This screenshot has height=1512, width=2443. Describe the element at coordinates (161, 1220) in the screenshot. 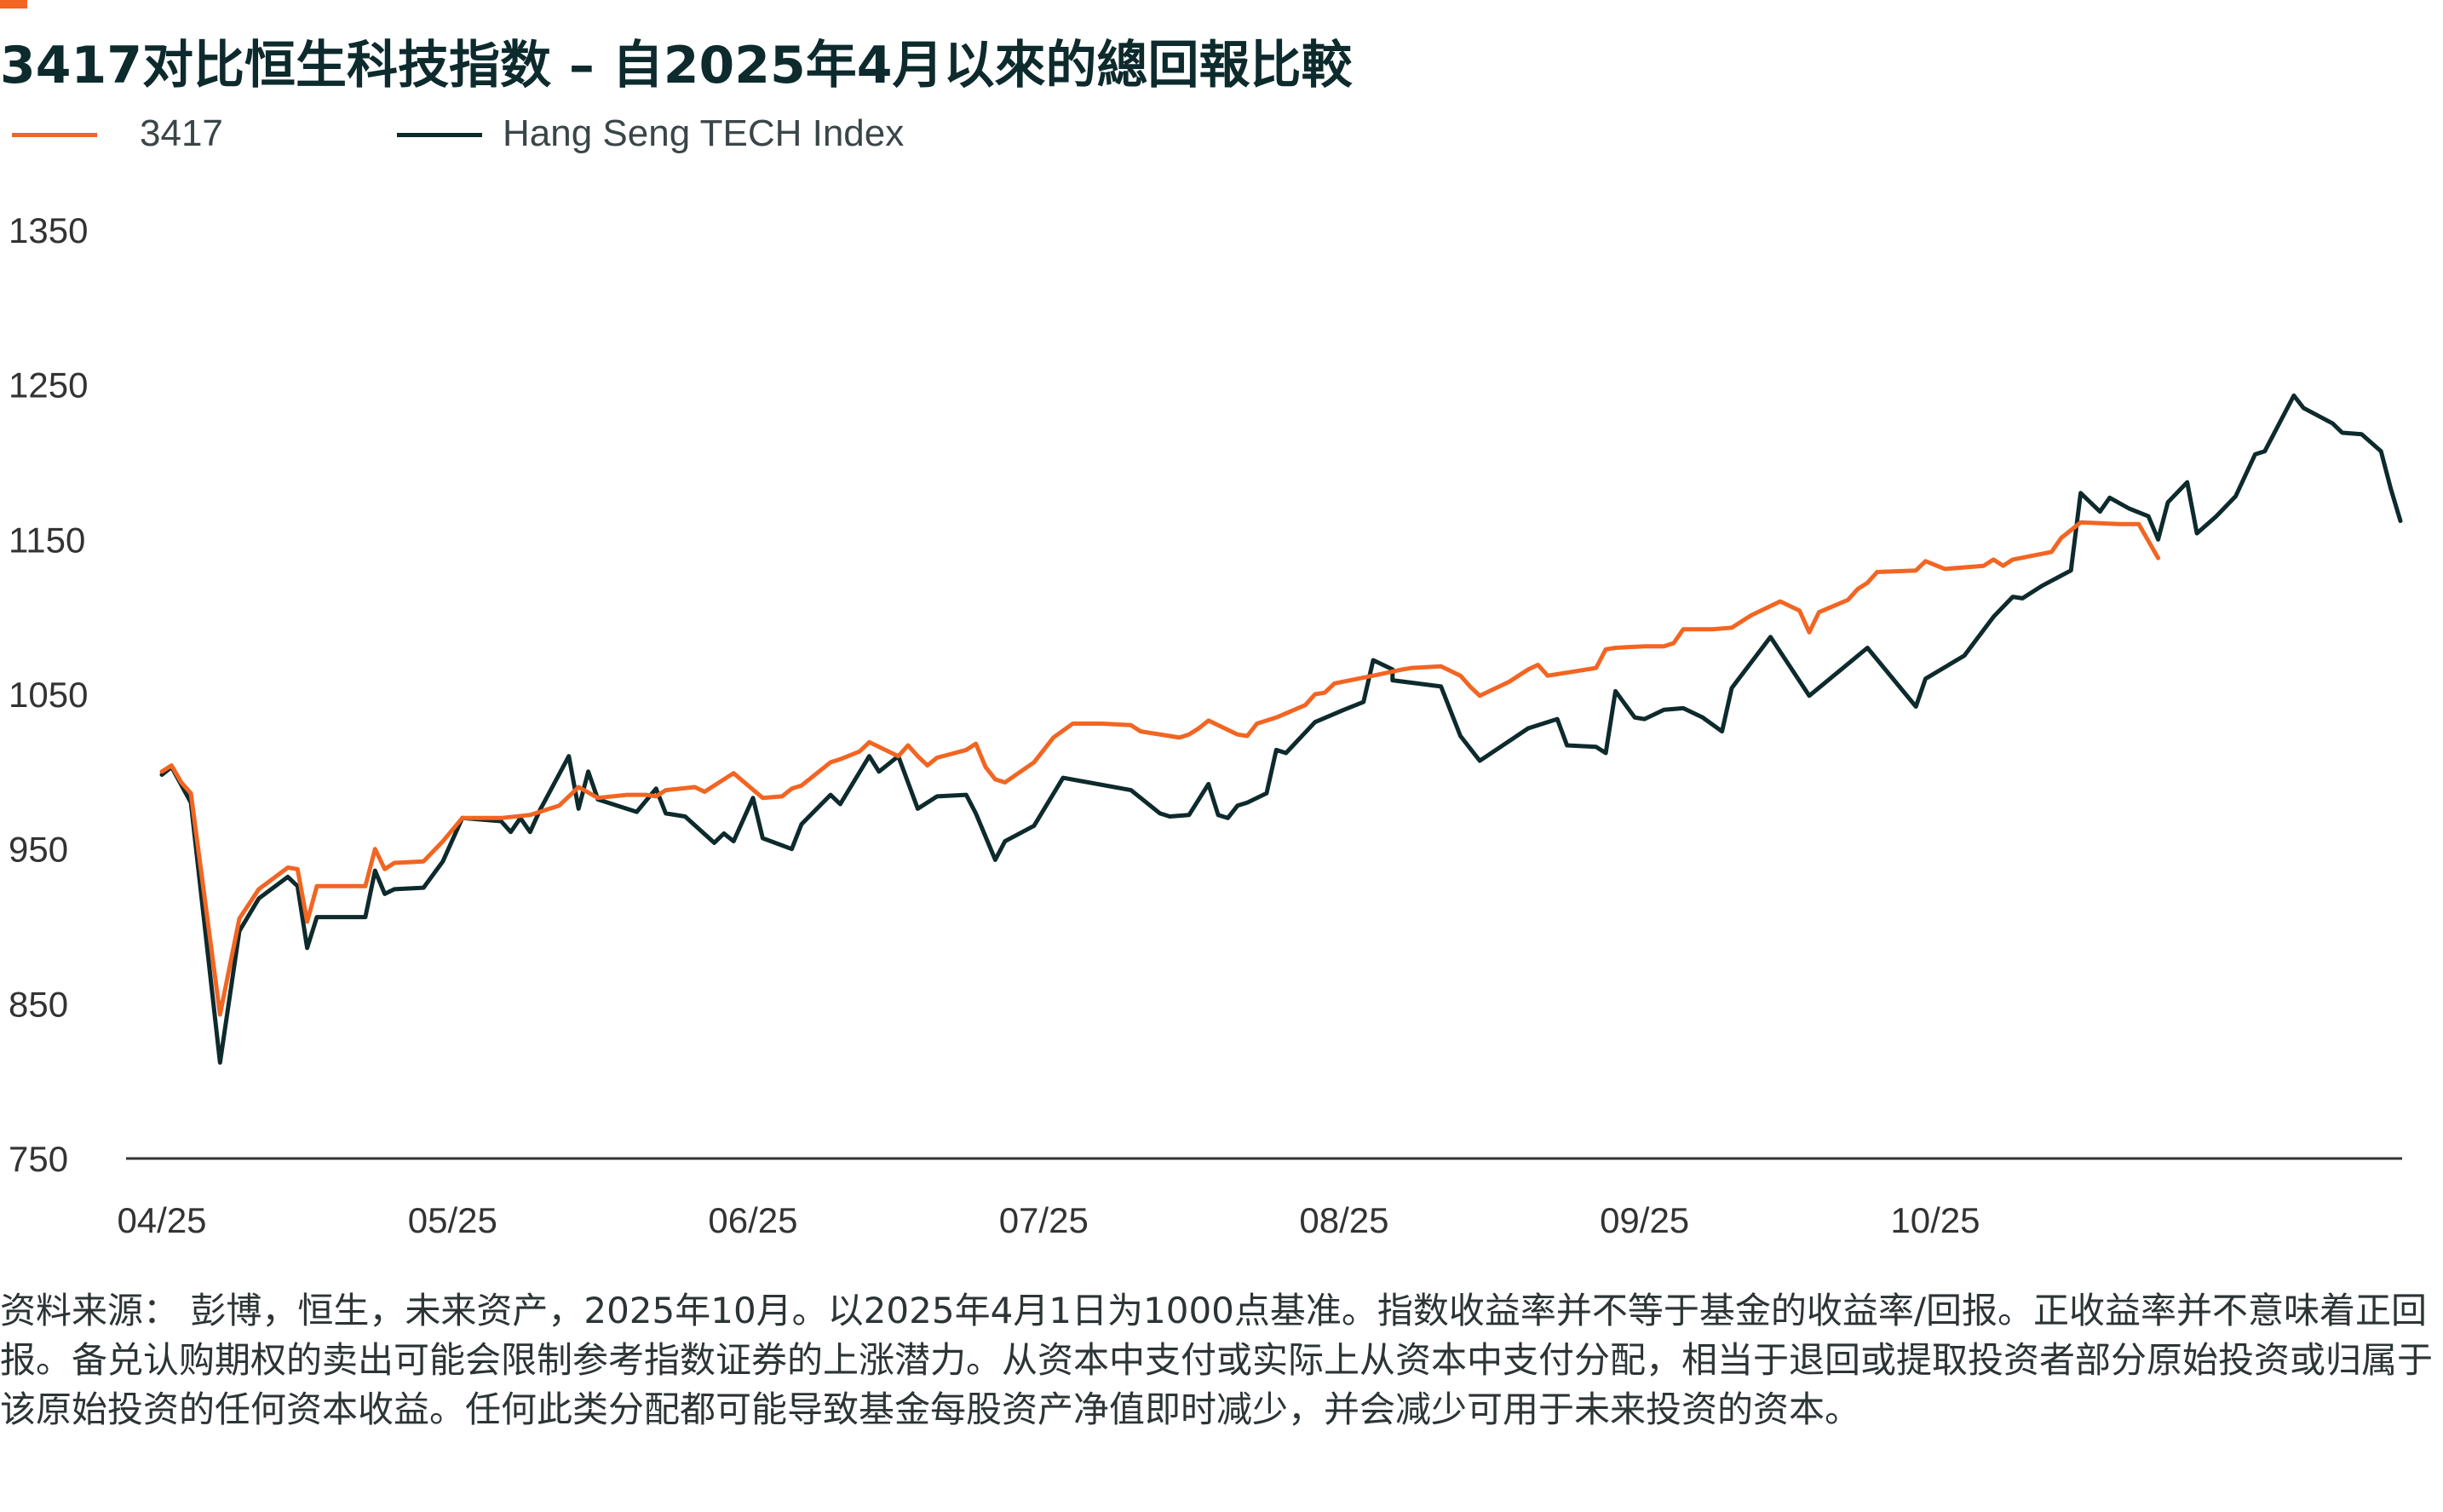

I see `x-tick-label: 04/25` at that location.